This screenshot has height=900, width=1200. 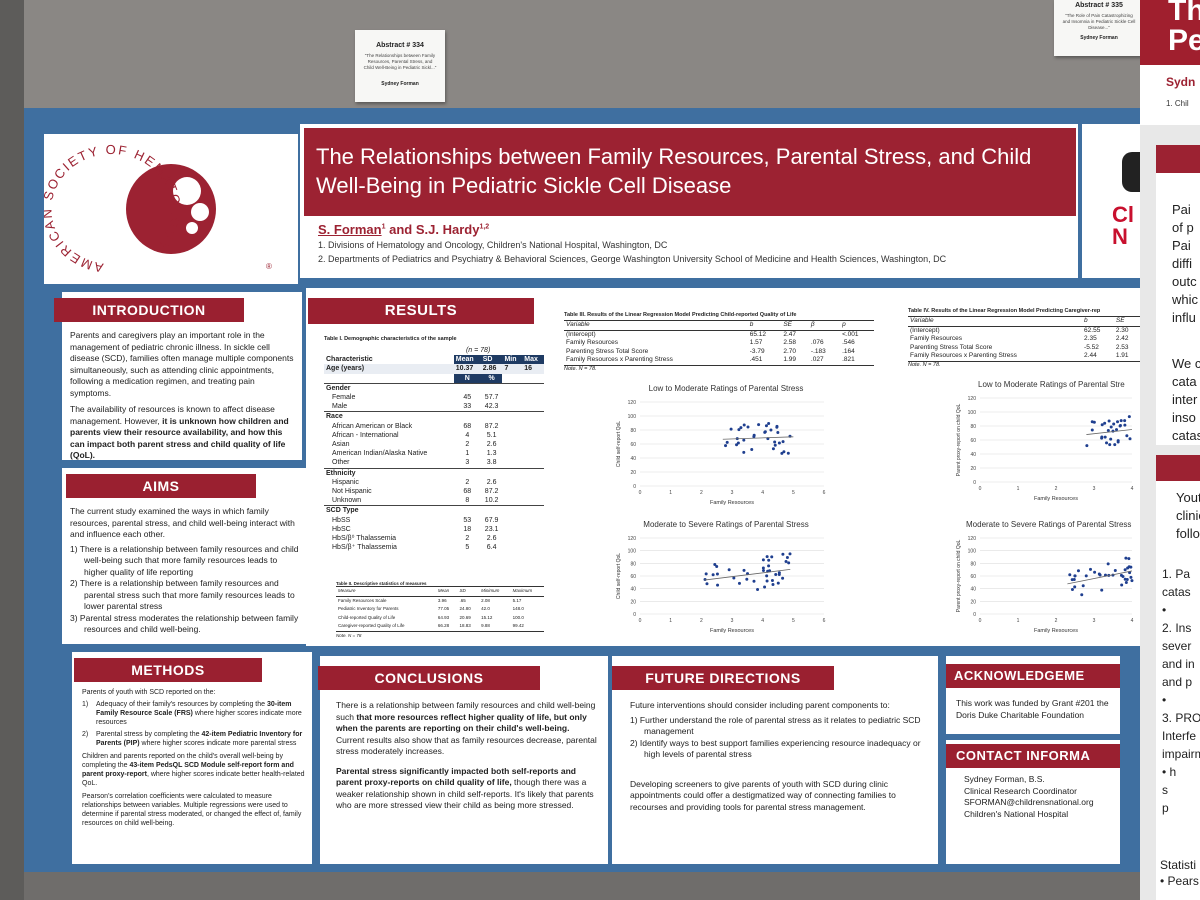 What do you see at coordinates (1184, 281) in the screenshot?
I see `neighbor-text1-line: outc` at bounding box center [1184, 281].